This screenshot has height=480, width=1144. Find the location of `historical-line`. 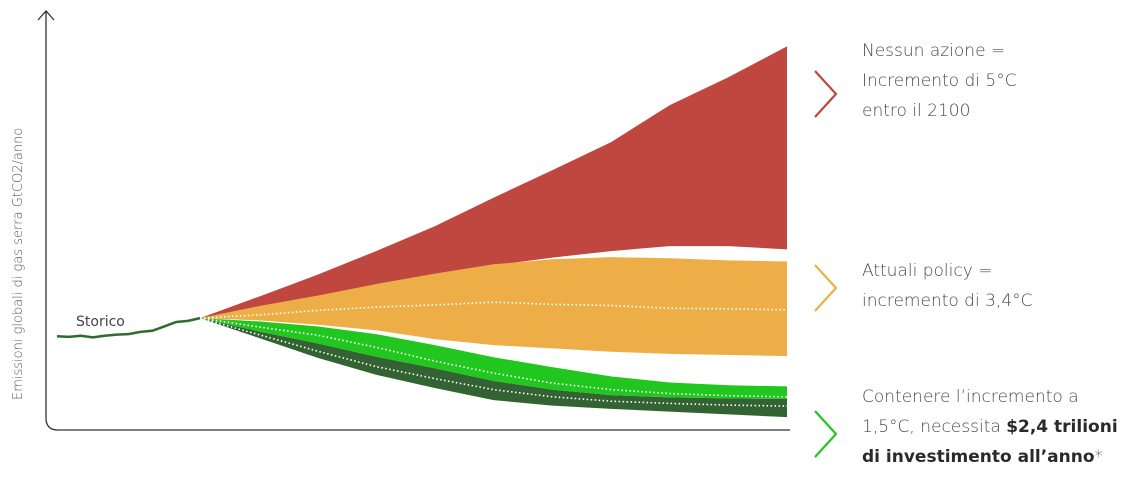

historical-line is located at coordinates (128, 327).